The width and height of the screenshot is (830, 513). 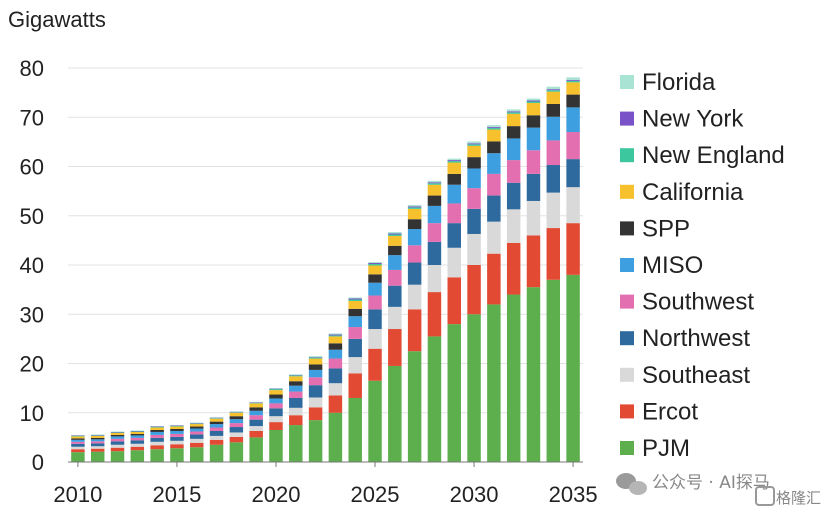 What do you see at coordinates (666, 228) in the screenshot?
I see `legend-label: SPP` at bounding box center [666, 228].